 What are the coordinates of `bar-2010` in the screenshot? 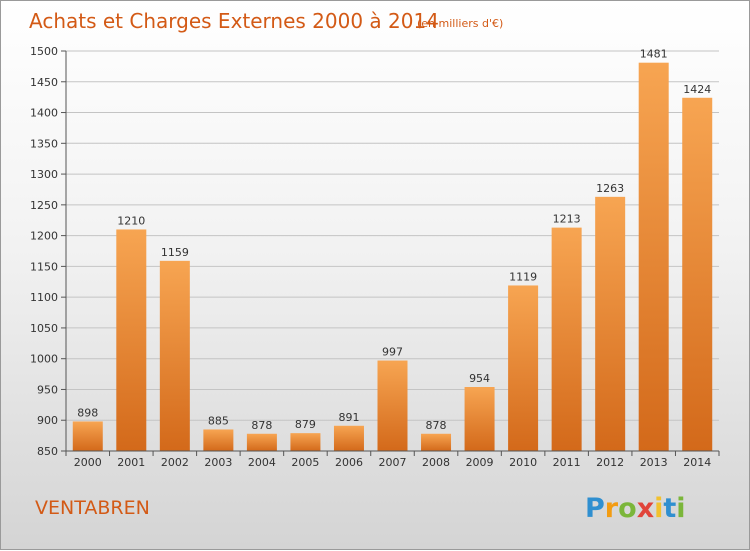 It's located at (523, 368).